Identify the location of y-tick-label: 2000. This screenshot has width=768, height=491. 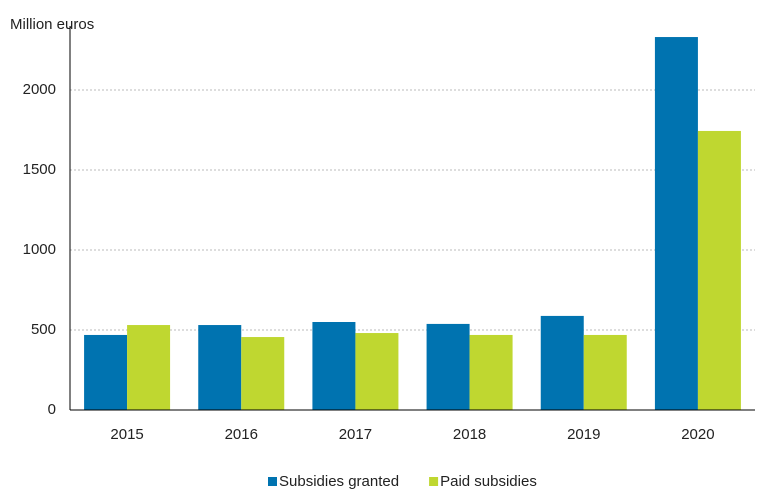
(39, 89).